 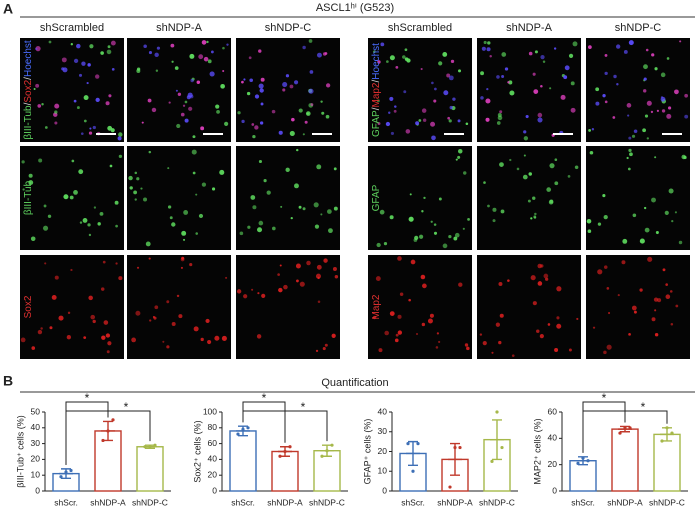 I want to click on x-tick-label: shNDP-C, so click(x=327, y=502).